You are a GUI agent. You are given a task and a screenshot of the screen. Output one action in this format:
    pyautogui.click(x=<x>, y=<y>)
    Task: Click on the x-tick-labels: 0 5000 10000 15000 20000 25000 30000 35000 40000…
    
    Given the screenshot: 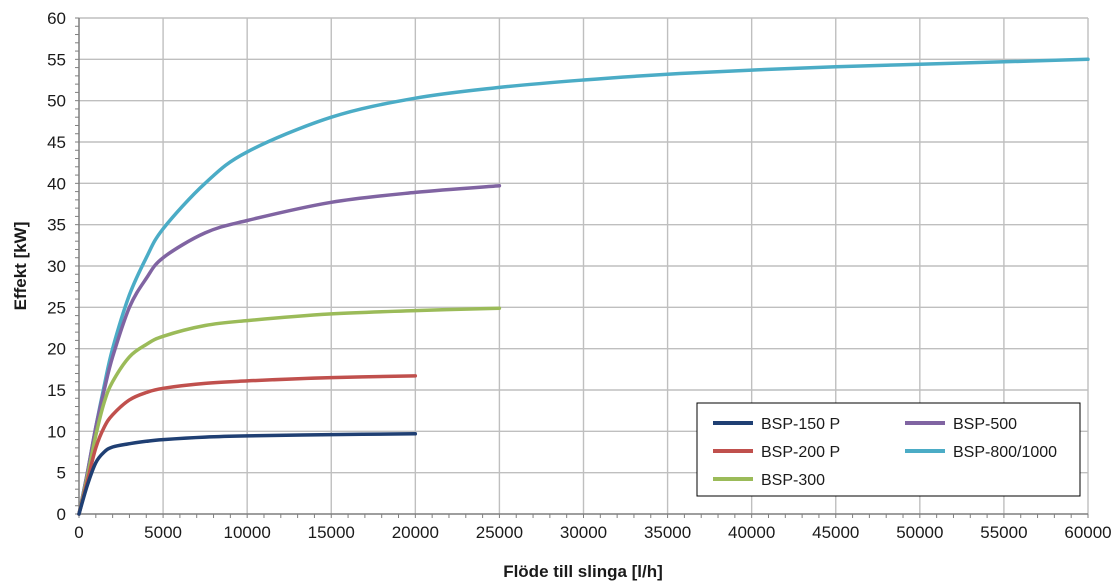 What is the action you would take?
    pyautogui.click(x=592, y=532)
    